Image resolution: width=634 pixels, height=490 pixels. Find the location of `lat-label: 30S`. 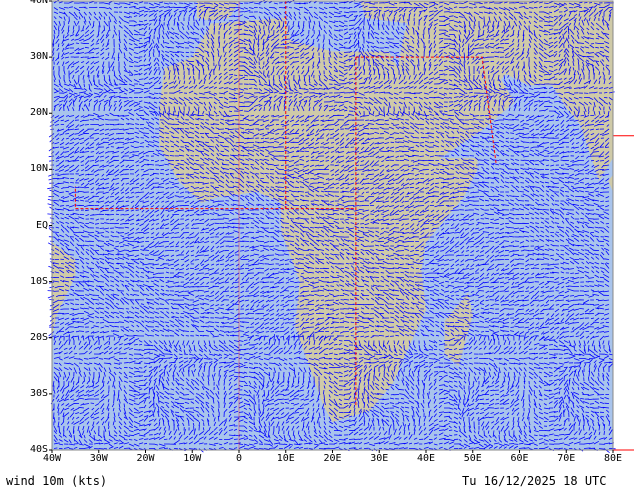

lat-label: 30S is located at coordinates (38, 393).